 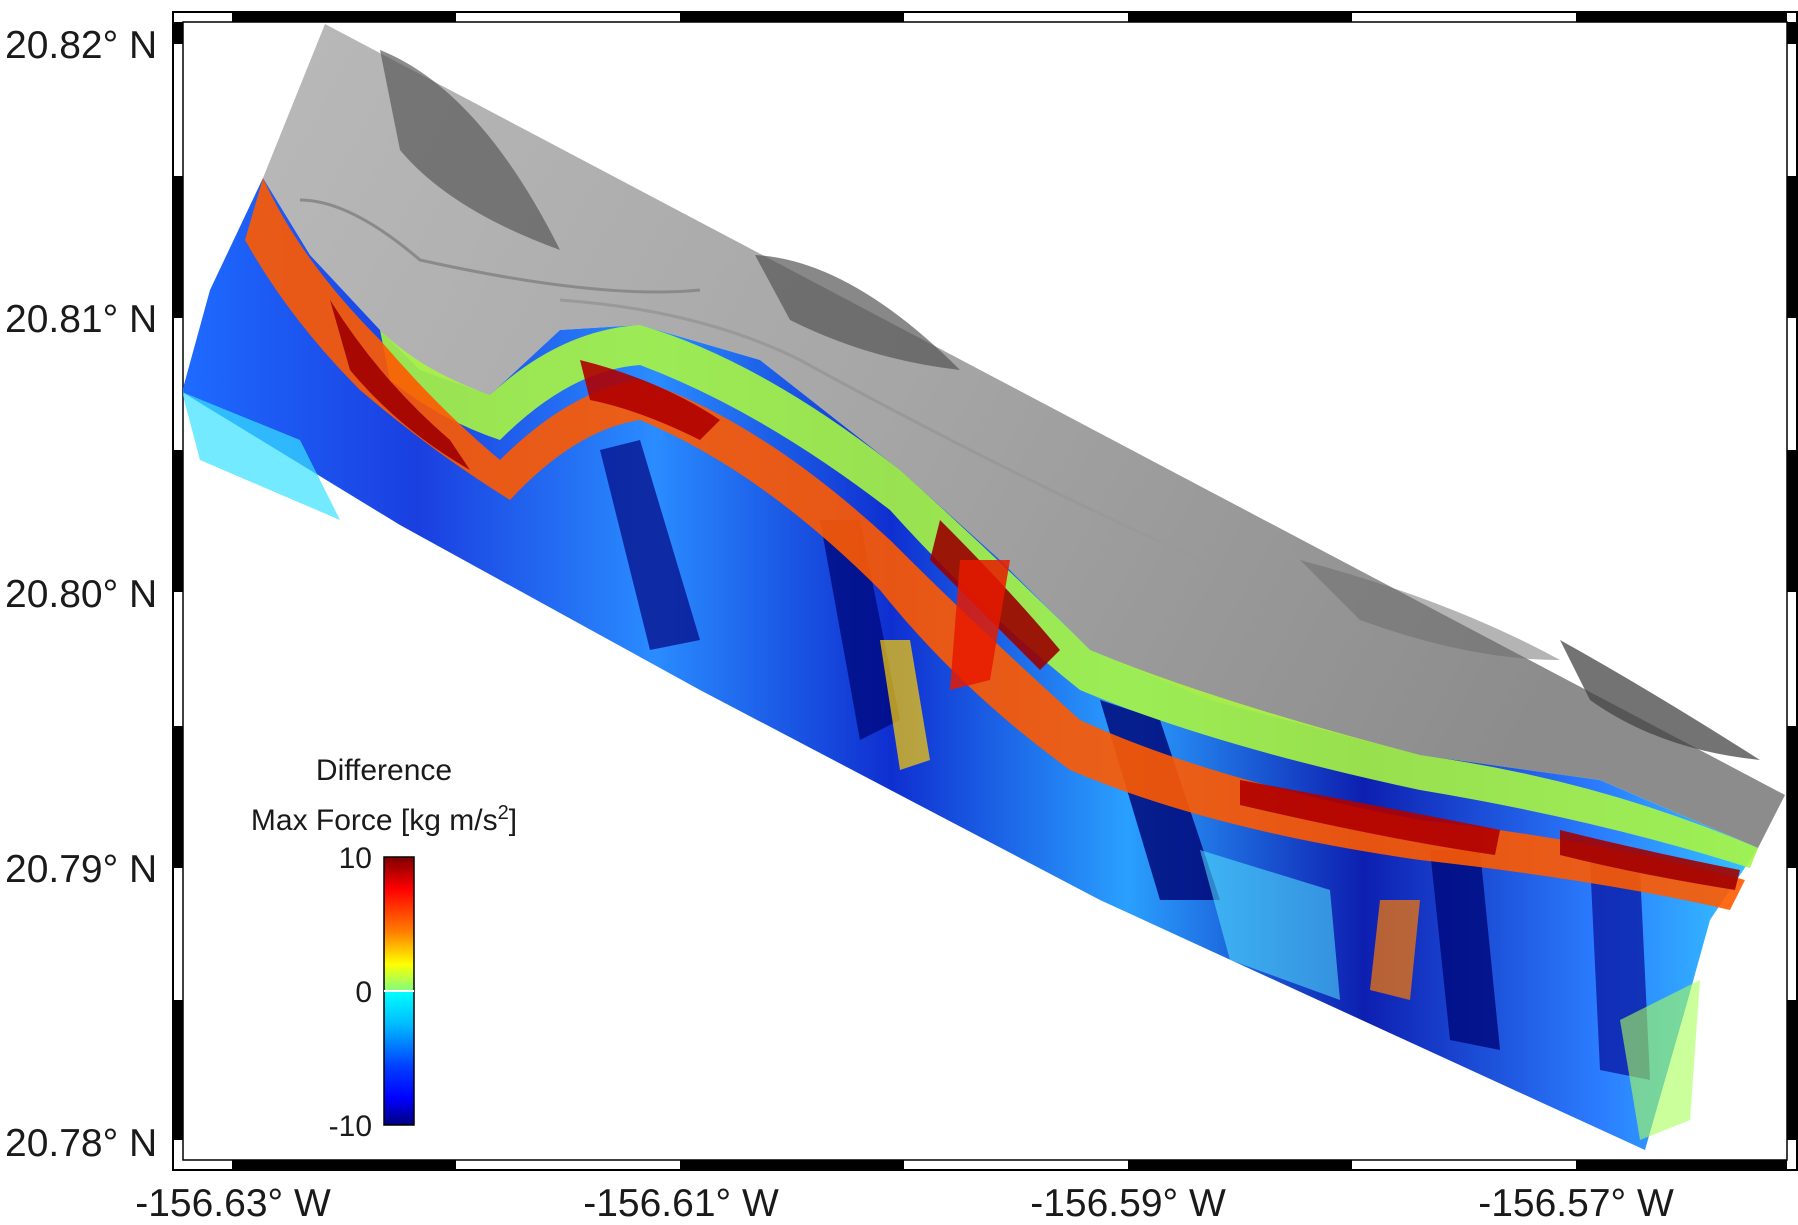 What do you see at coordinates (399, 991) in the screenshot?
I see `colorbar` at bounding box center [399, 991].